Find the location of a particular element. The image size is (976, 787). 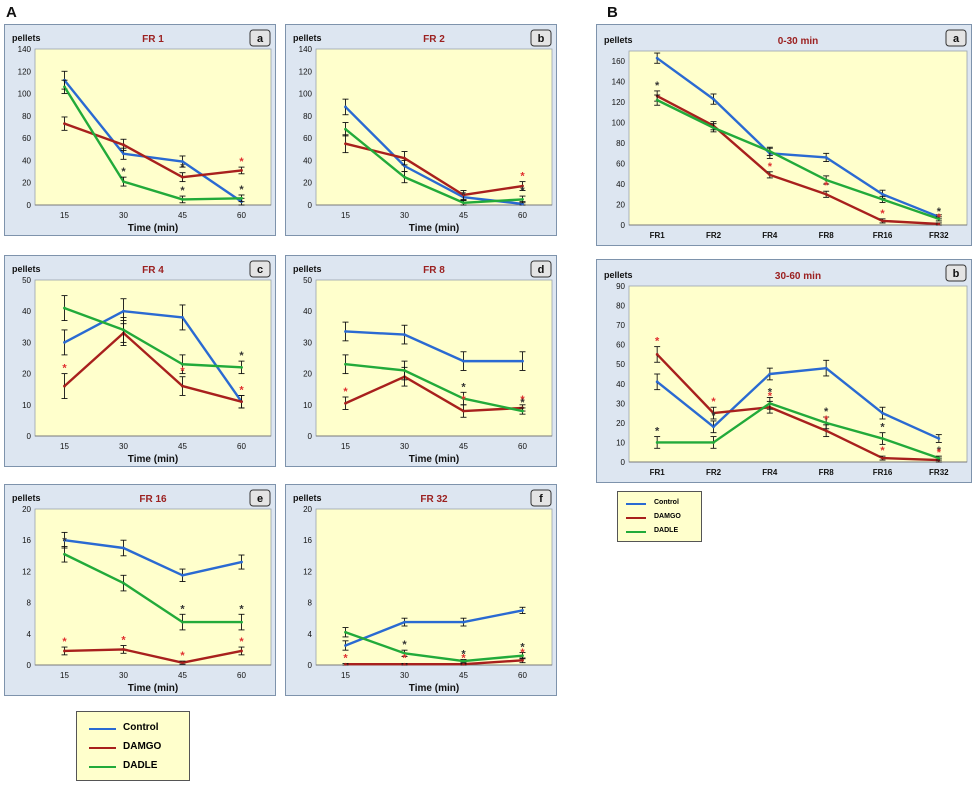

y-tick-label: 4 is located at coordinates (310, 634).